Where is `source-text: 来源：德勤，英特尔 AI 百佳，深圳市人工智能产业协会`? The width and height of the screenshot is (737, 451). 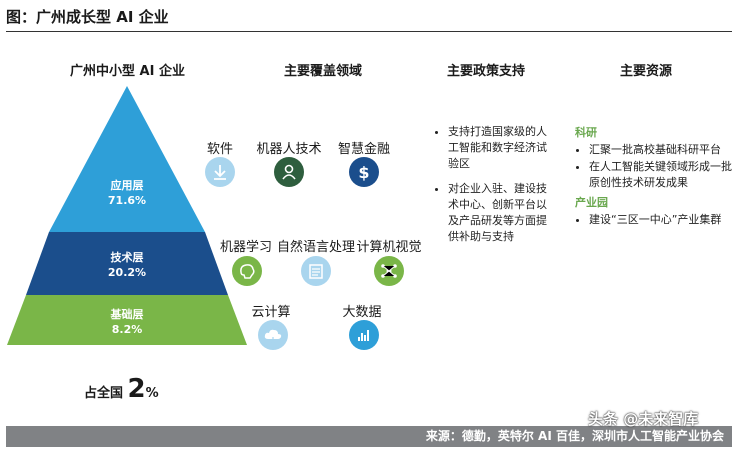
source-text: 来源：德勤，英特尔 AI 百佳，深圳市人工智能产业协会 is located at coordinates (574, 436).